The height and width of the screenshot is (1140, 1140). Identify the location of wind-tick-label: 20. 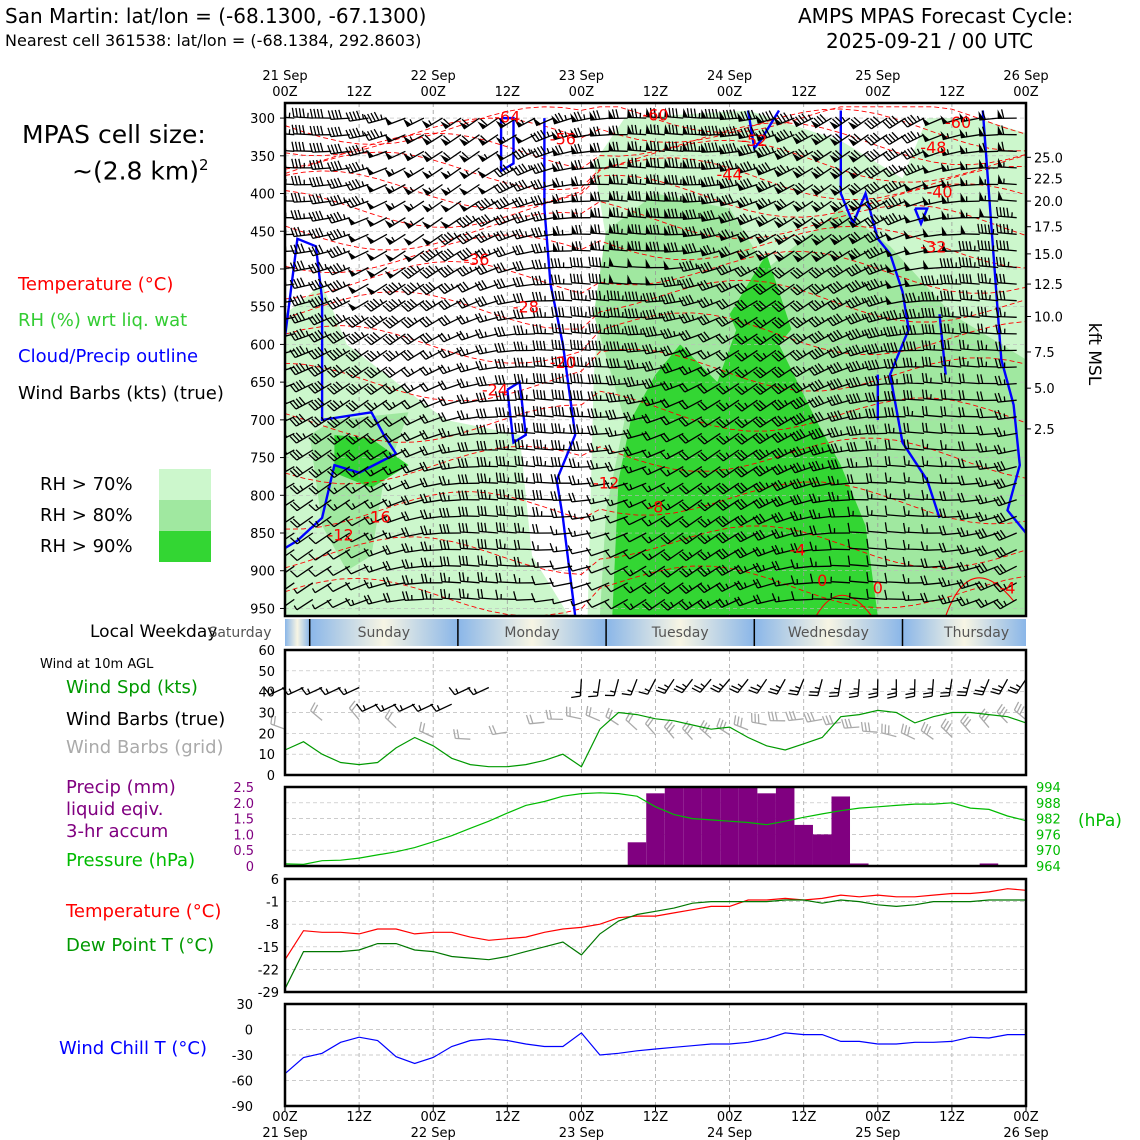
(266, 734).